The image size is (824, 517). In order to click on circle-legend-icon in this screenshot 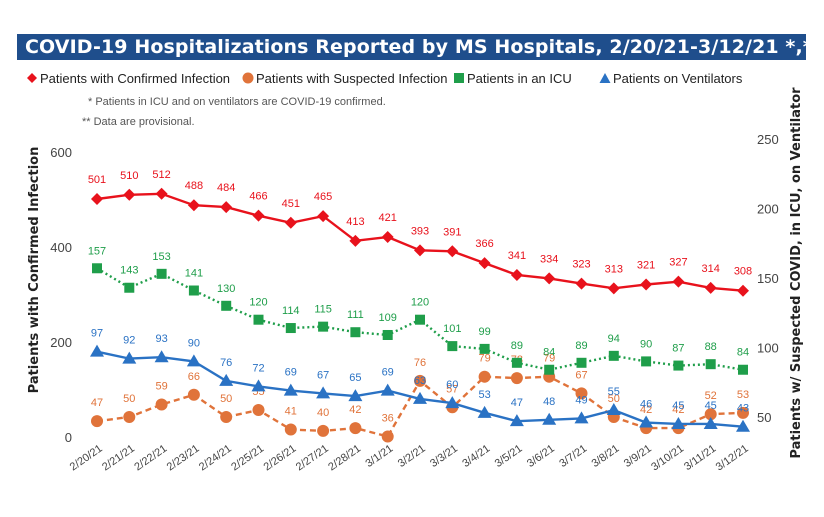, I will do `click(248, 78)`.